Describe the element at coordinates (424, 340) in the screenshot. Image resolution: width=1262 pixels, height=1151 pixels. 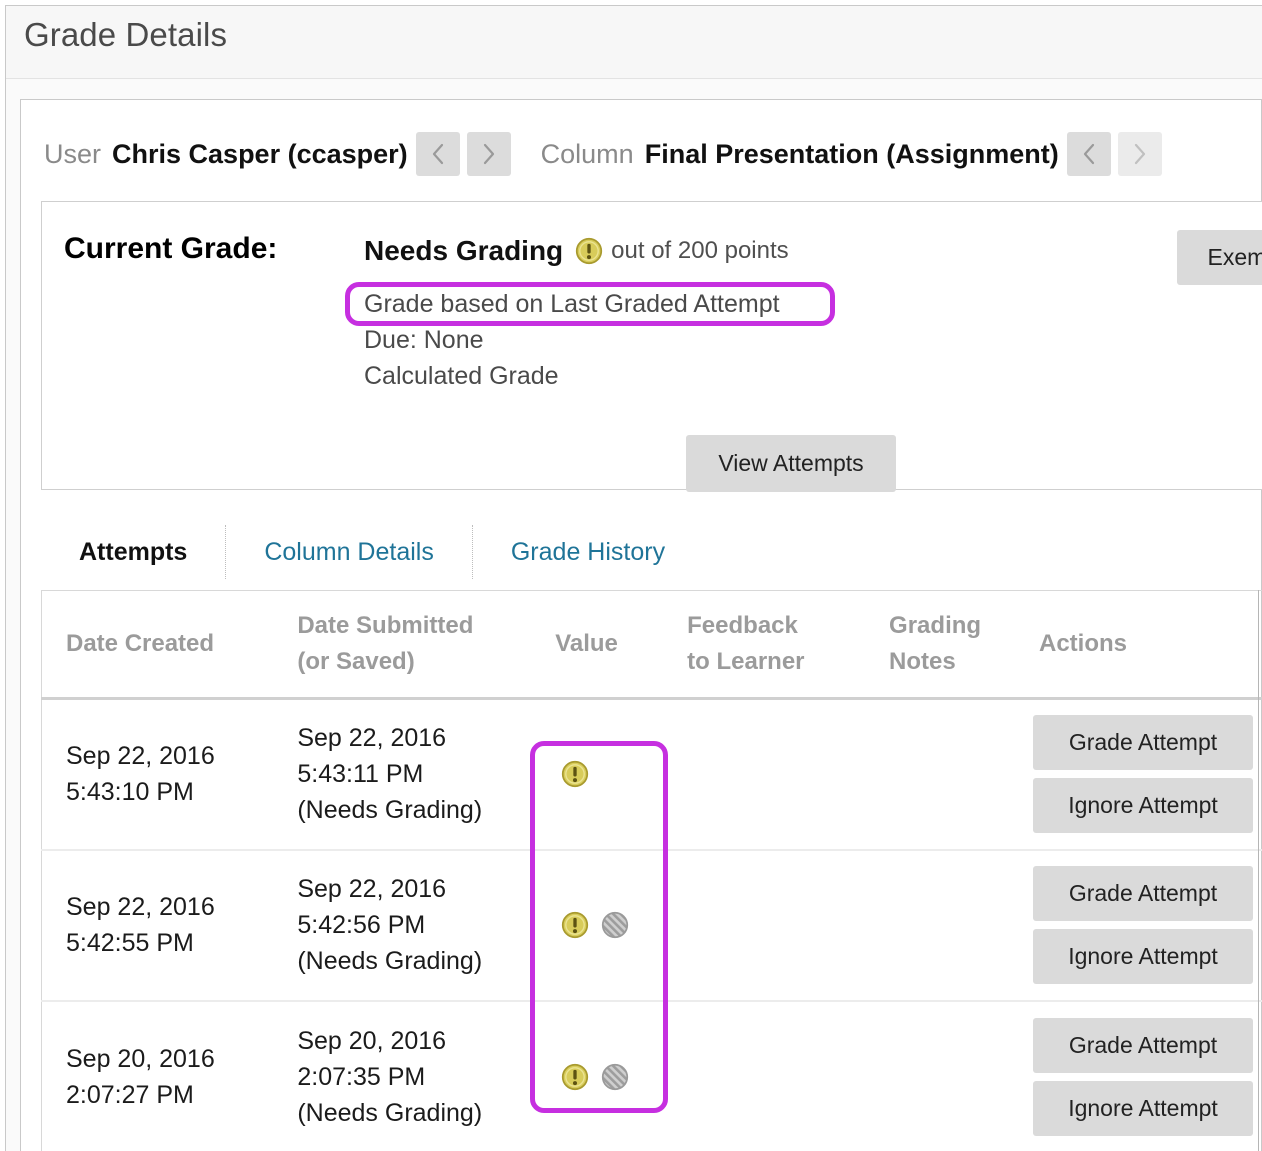
I see `due-date-text: Due: None` at that location.